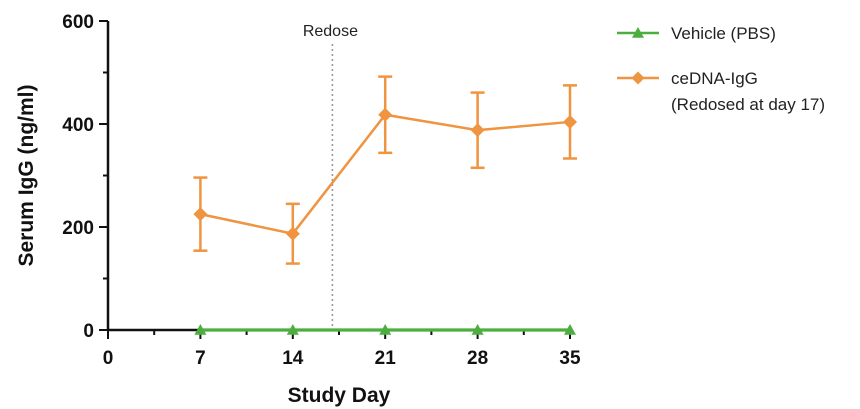 The image size is (860, 409). Describe the element at coordinates (330, 31) in the screenshot. I see `redose-label: Redose` at that location.